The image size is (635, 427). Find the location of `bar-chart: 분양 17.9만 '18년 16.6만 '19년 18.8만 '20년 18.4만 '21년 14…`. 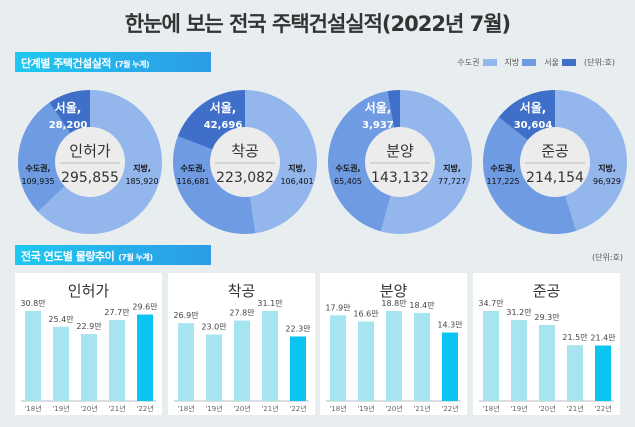

bar-chart: 분양 17.9만 '18년 16.6만 '19년 18.8만 '20년 18.4만 '21년 14… is located at coordinates (394, 347).